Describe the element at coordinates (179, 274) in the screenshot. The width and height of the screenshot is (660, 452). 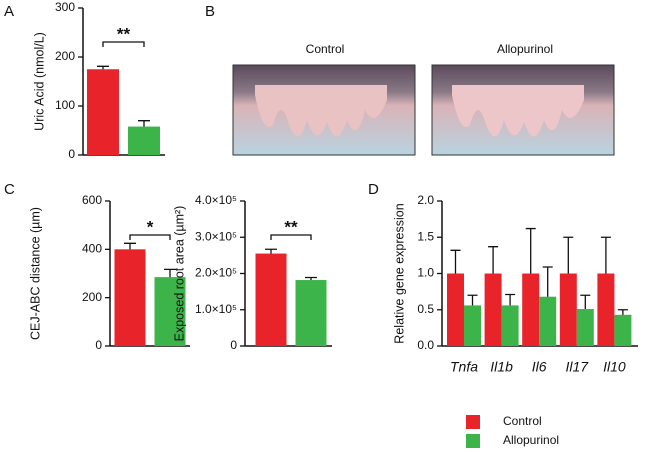
I see `y-axis-label: Exposed root area (µm²)` at that location.